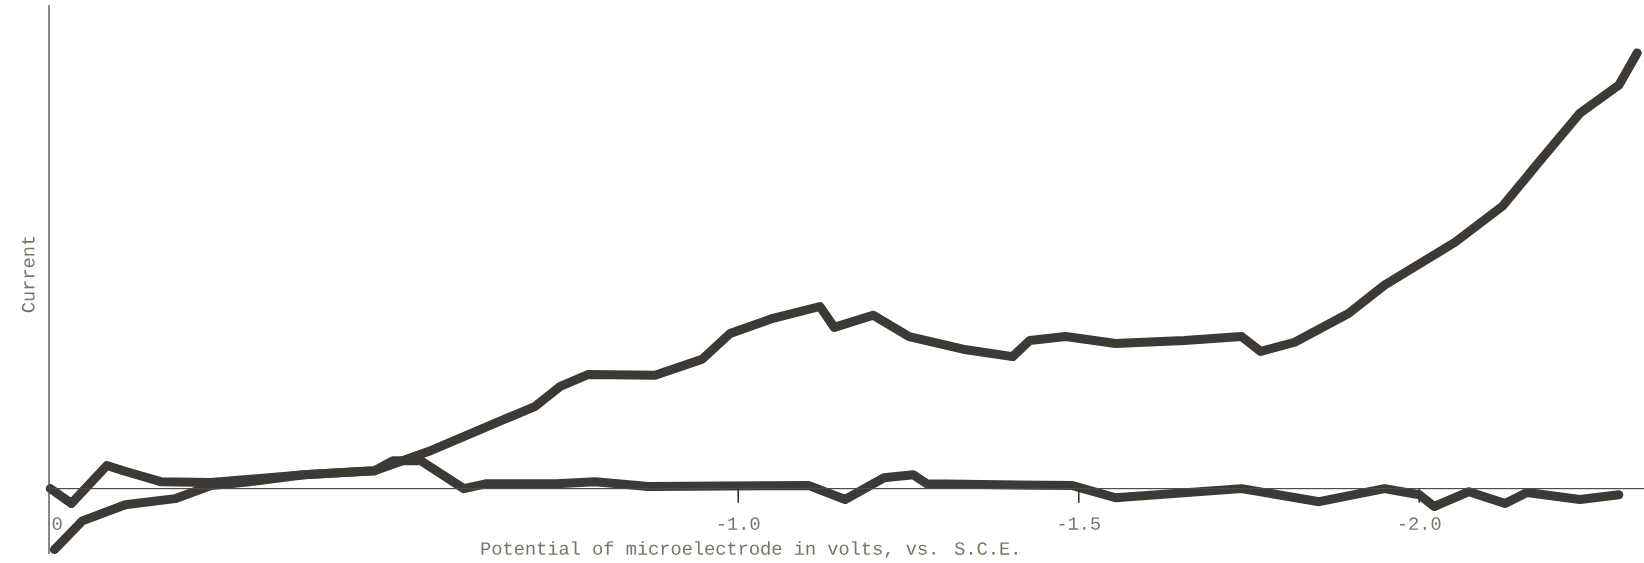 Image resolution: width=1644 pixels, height=563 pixels. I want to click on x-axis-title: Potential of microelectrode in volts, vs. S.C.E., so click(749, 550).